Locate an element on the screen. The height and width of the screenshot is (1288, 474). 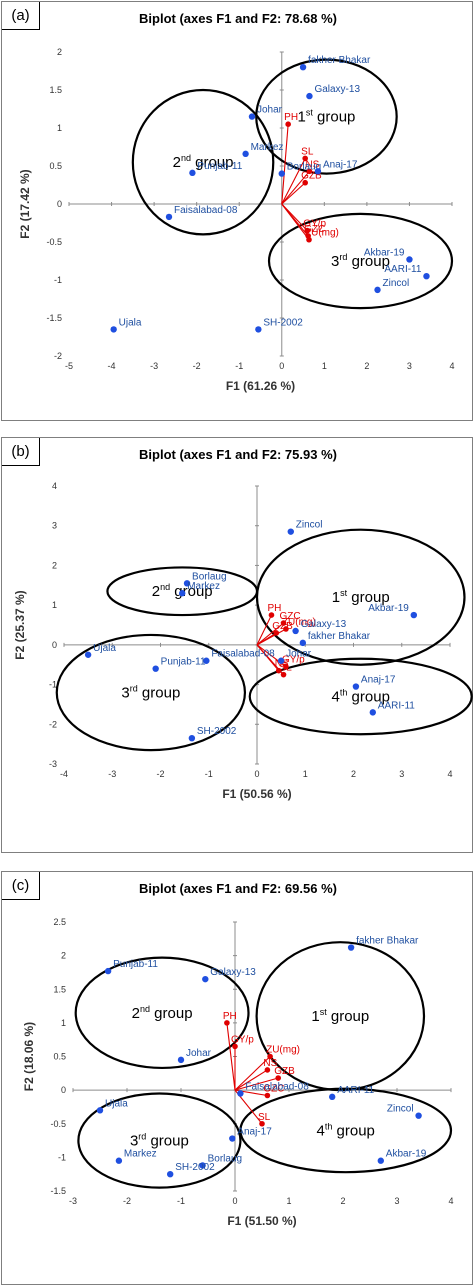
variable-label: PH is located at coordinates (274, 608).